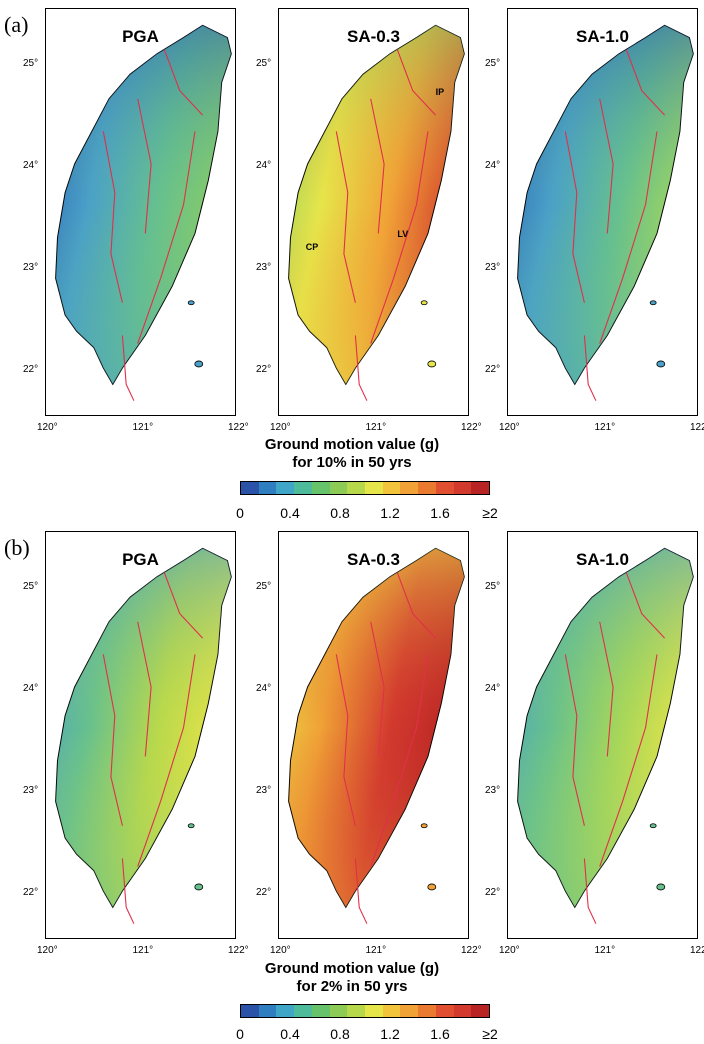 The height and width of the screenshot is (1044, 704). I want to click on map-frame: SA-0.3 IP CP LV, so click(373, 212).